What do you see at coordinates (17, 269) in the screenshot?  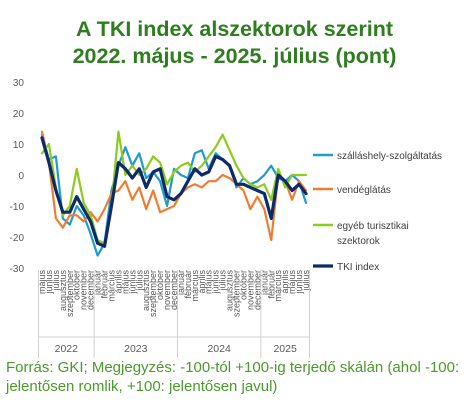 I see `y-tick-label: -30` at bounding box center [17, 269].